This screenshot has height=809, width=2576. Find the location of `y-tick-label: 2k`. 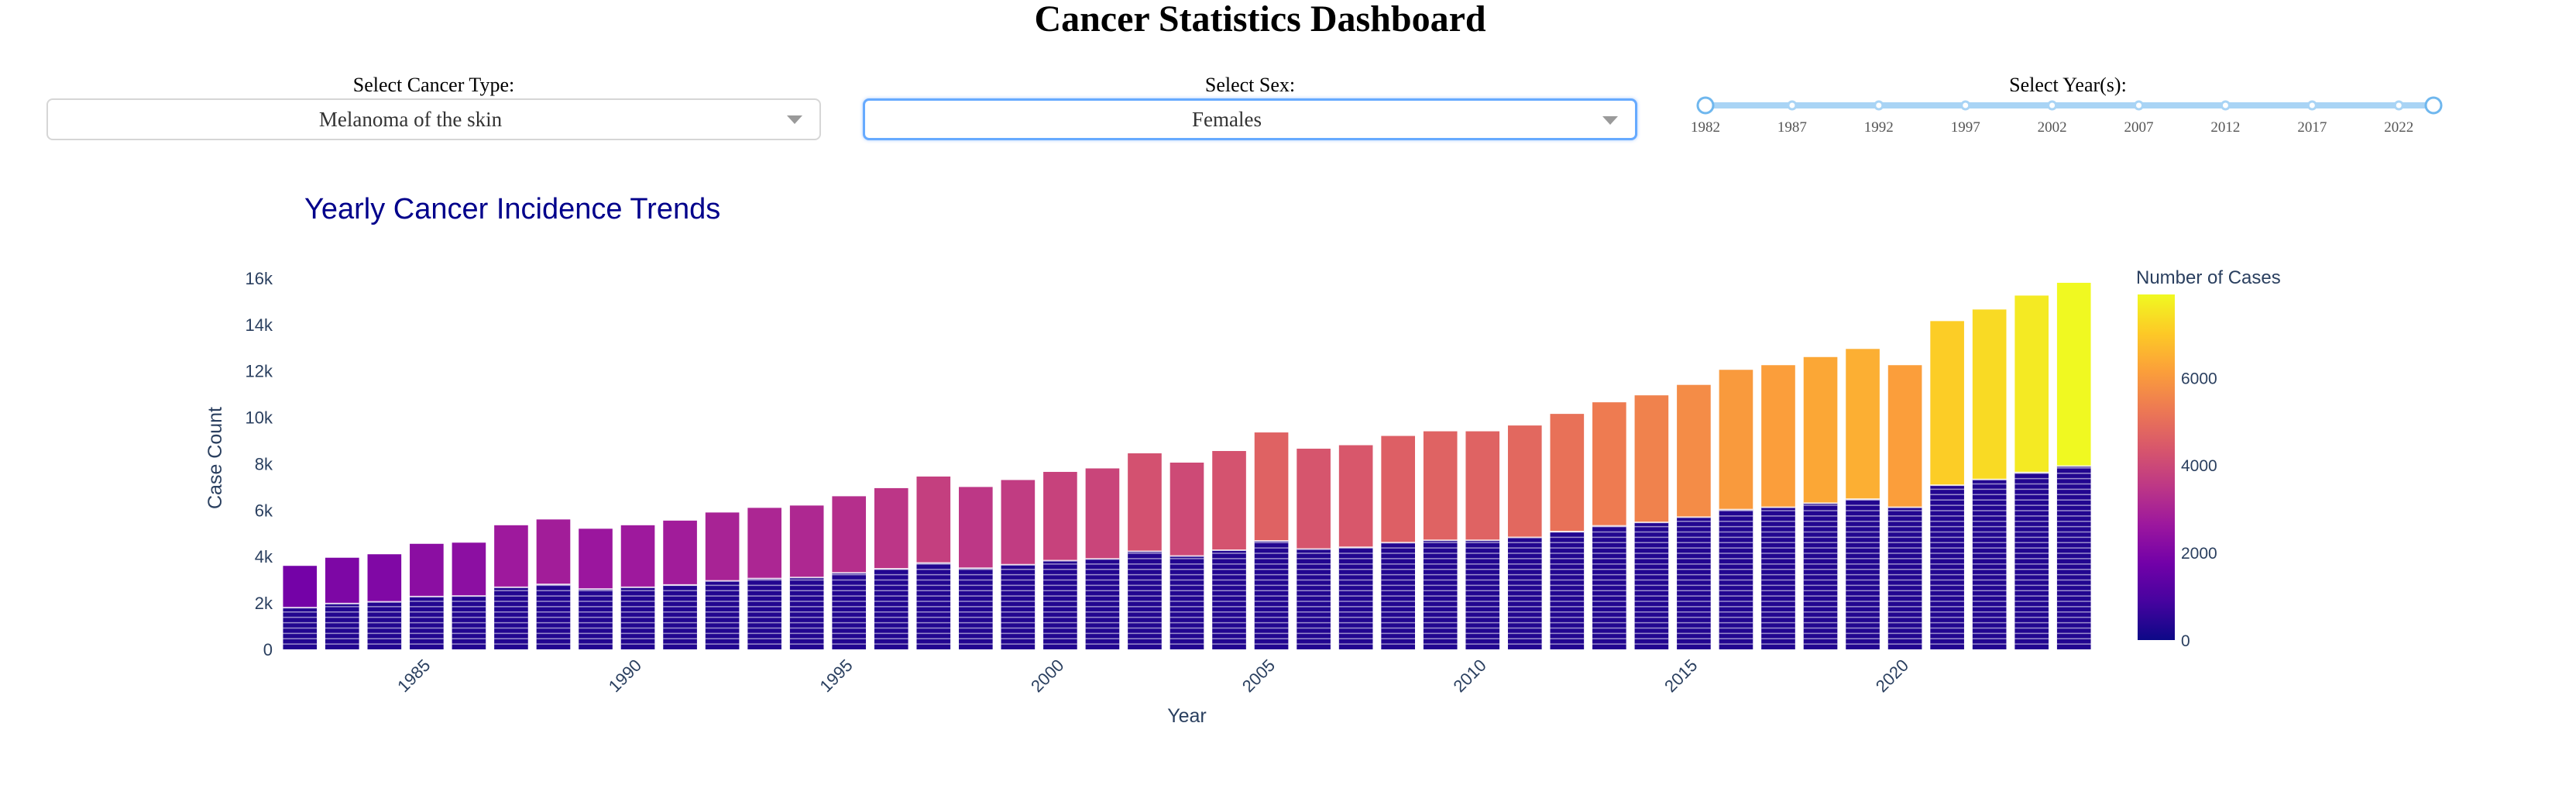

y-tick-label: 2k is located at coordinates (264, 603).